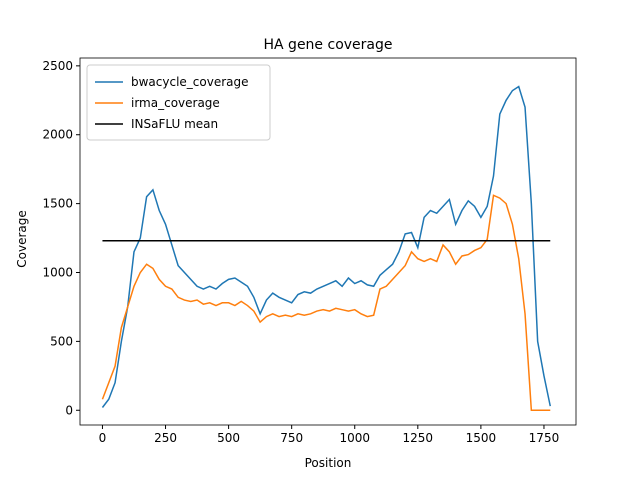  I want to click on x-tick-label: 1000, so click(354, 438).